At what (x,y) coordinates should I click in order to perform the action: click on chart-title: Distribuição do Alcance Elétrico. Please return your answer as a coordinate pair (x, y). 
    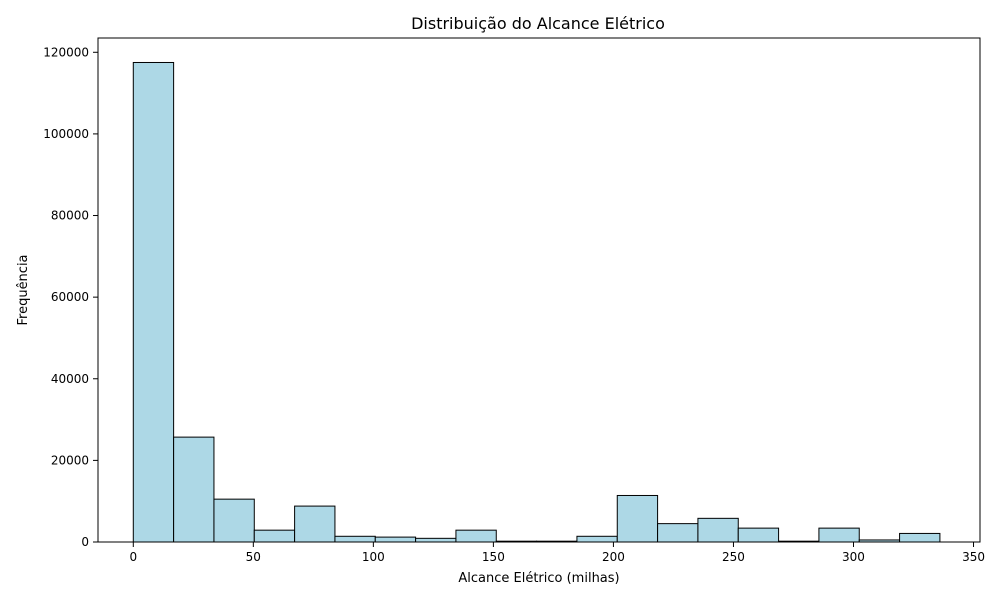
    Looking at the image, I should click on (538, 23).